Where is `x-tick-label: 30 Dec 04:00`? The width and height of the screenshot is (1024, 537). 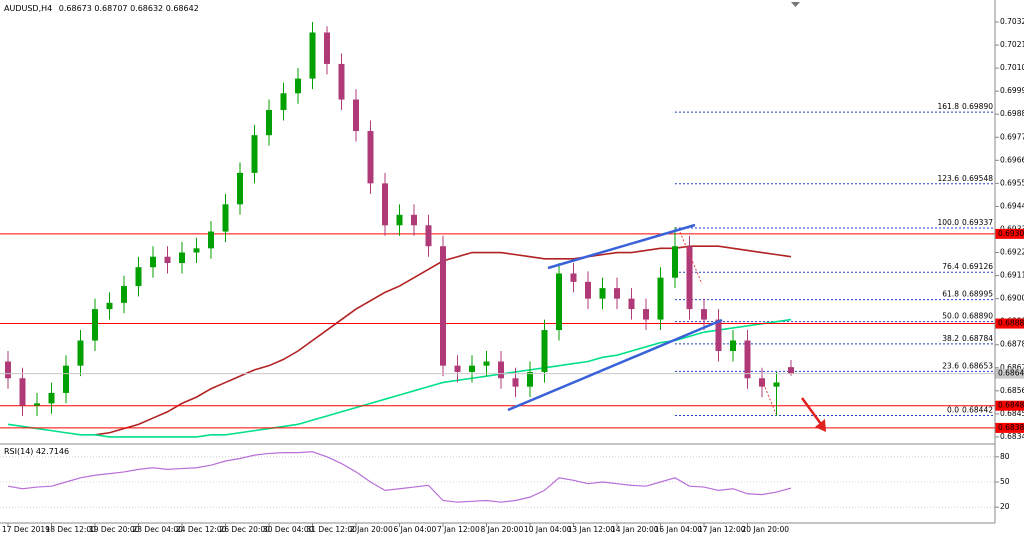
x-tick-label: 30 Dec 04:00 is located at coordinates (288, 529).